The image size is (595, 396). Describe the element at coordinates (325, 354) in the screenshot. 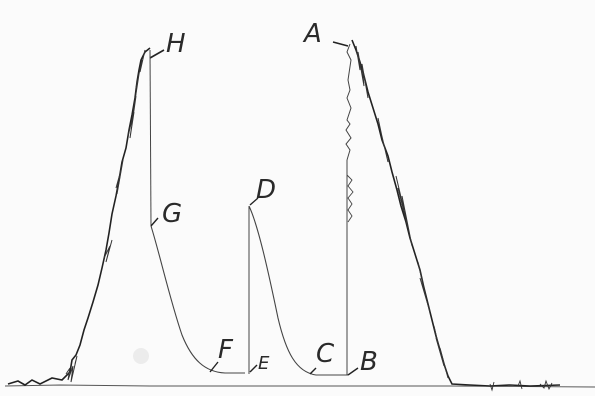

I see `label-c: C` at that location.